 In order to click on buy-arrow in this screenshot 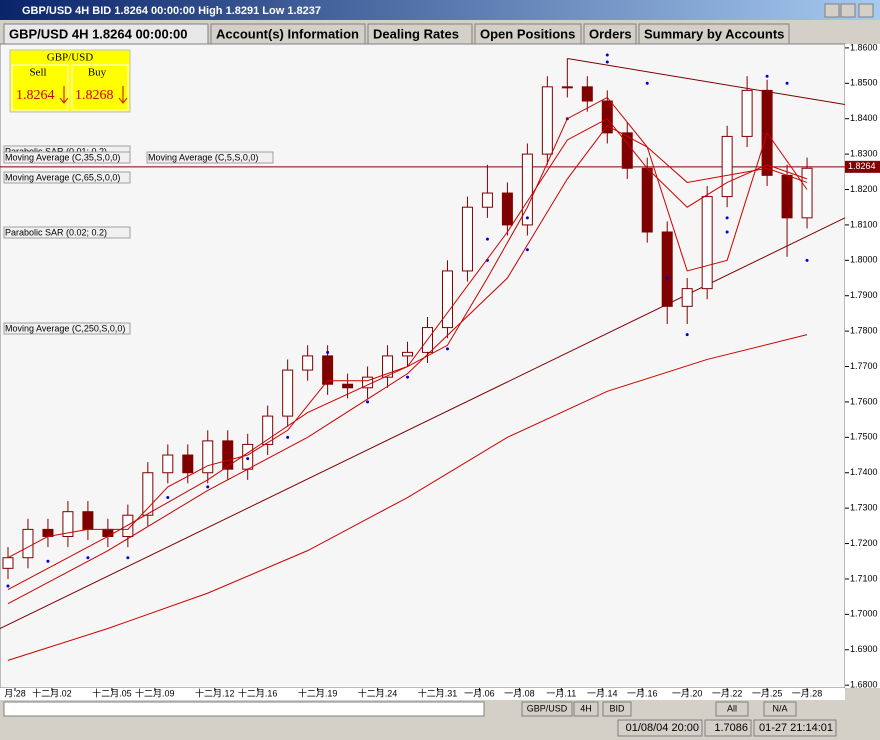, I will do `click(123, 95)`.